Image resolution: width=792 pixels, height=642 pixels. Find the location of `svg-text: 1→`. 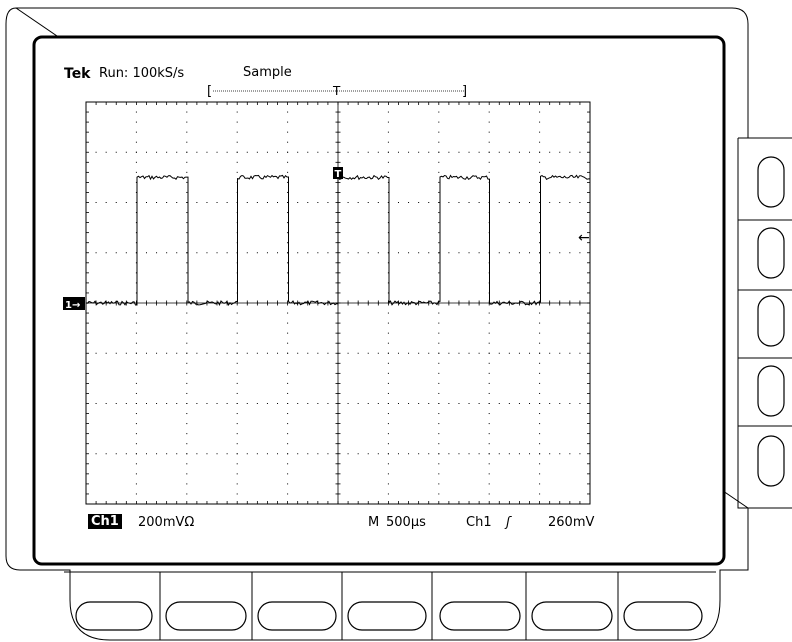

svg-text: 1→ is located at coordinates (72, 305).